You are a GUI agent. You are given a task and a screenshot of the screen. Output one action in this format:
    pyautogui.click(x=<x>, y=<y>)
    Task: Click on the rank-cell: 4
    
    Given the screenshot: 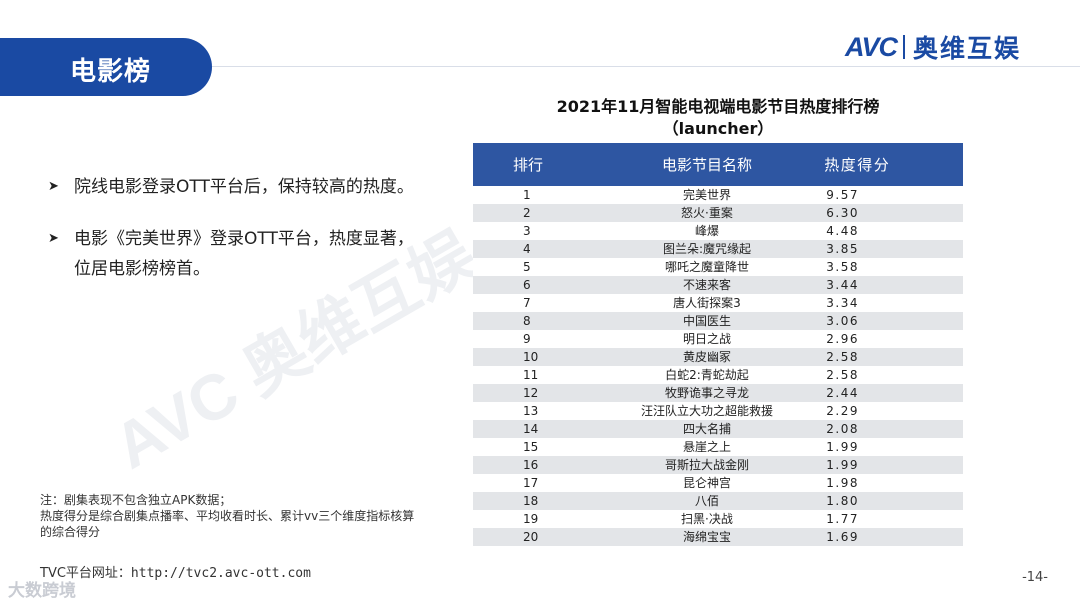 What is the action you would take?
    pyautogui.click(x=544, y=249)
    